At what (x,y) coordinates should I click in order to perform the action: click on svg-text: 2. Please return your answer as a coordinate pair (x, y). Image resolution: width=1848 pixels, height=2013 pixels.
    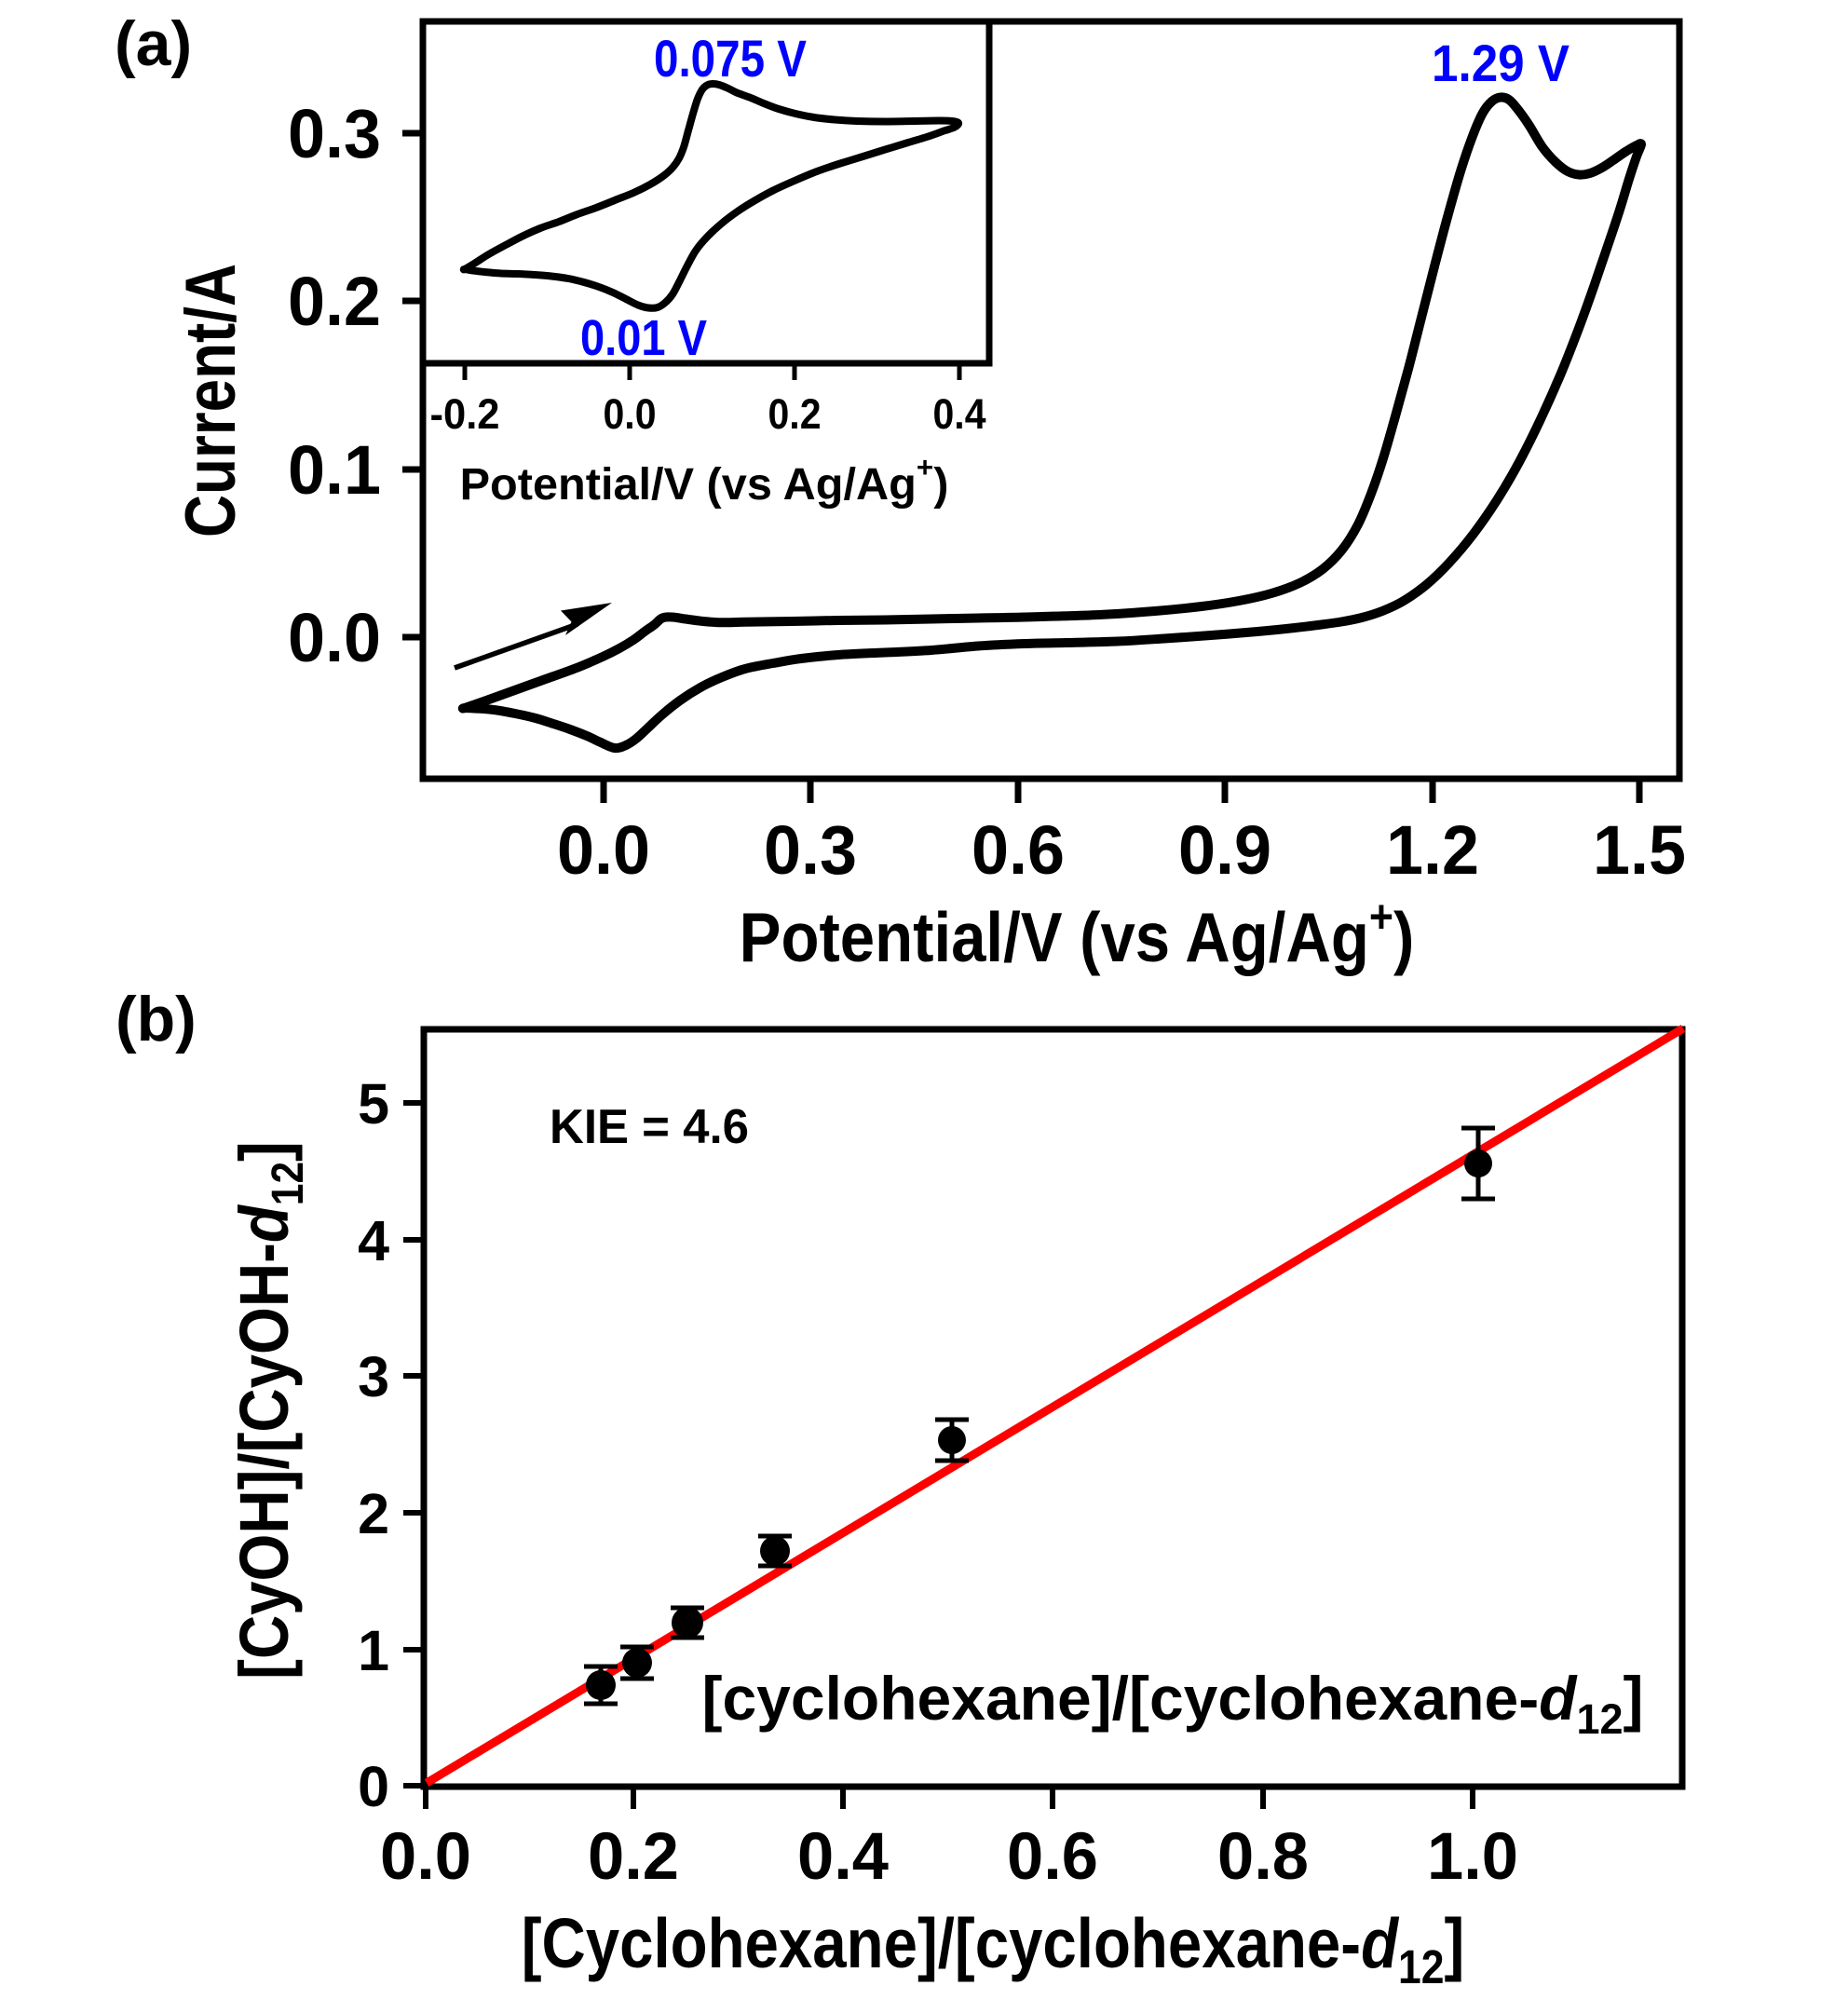
    Looking at the image, I should click on (373, 1513).